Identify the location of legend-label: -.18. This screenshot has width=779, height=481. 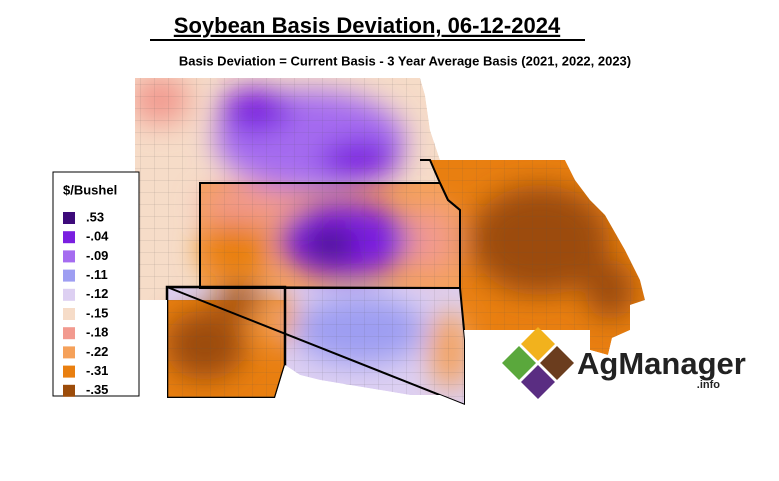
(97, 332).